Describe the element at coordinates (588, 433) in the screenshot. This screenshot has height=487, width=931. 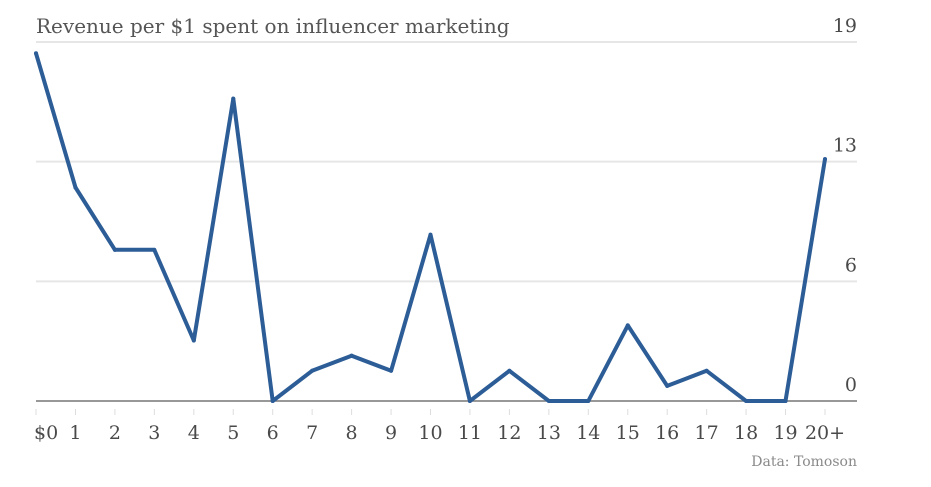
I see `x-tick-label: 14` at that location.